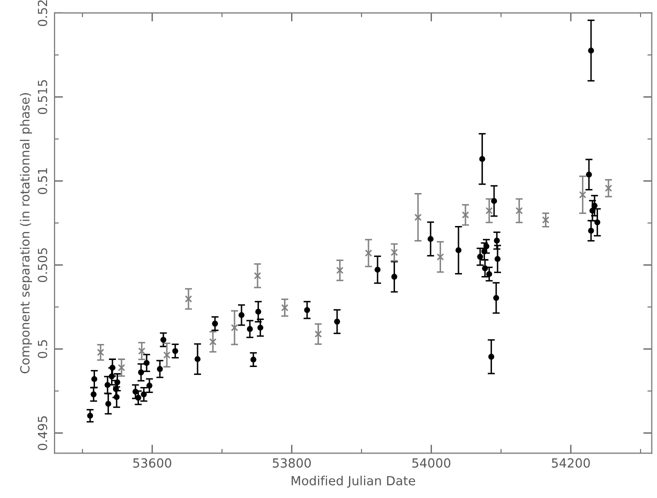 This screenshot has width=657, height=498. Describe the element at coordinates (43, 97) in the screenshot. I see `y-tick-label: 0.515` at that location.